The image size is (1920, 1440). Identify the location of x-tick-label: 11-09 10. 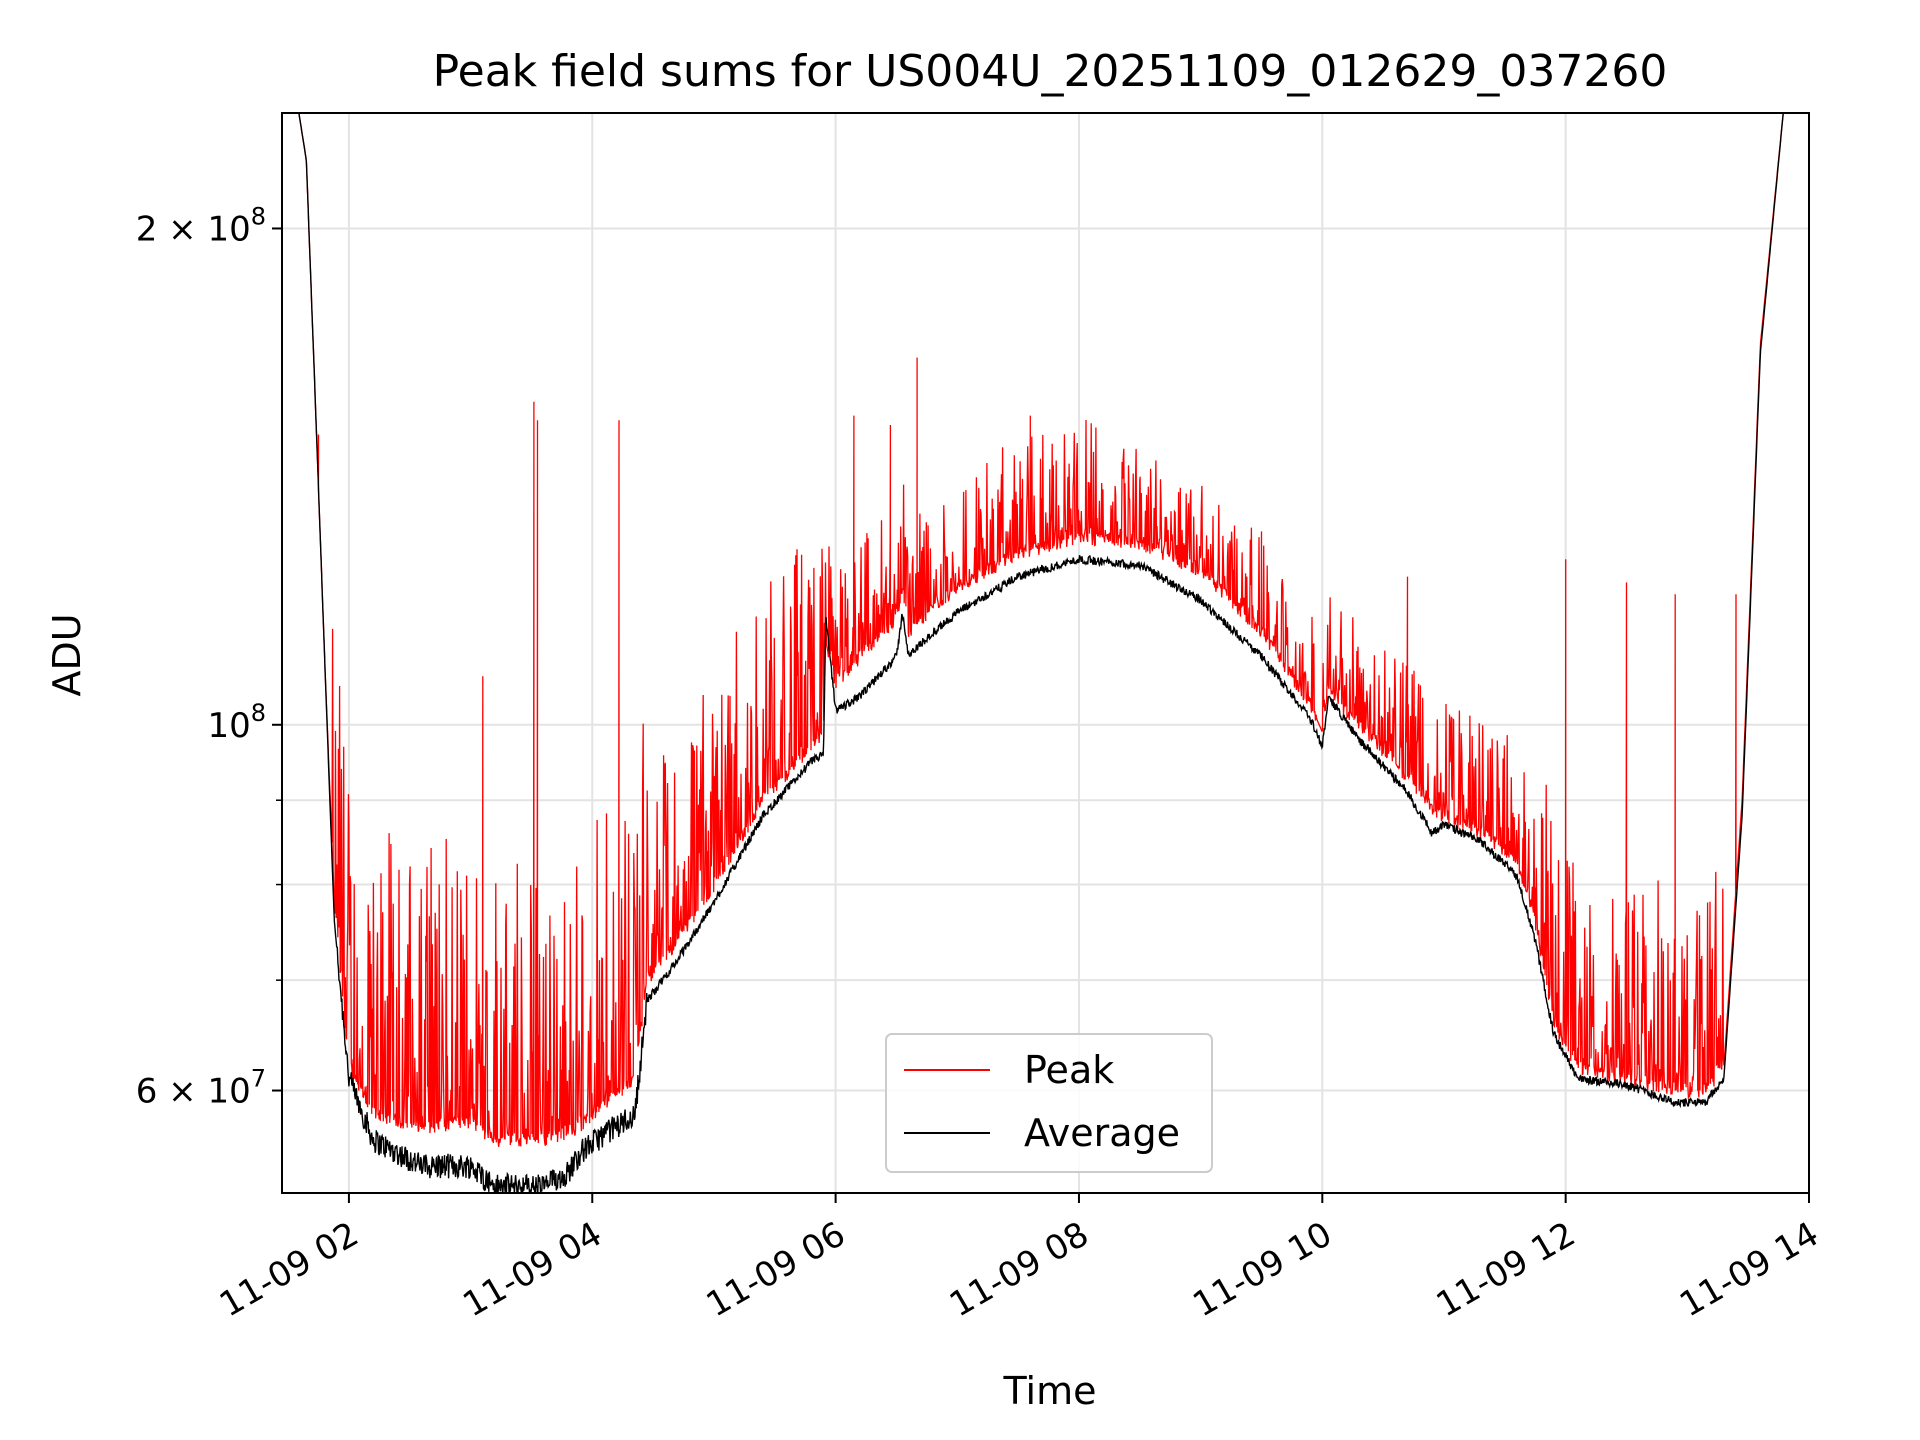
(1262, 1269).